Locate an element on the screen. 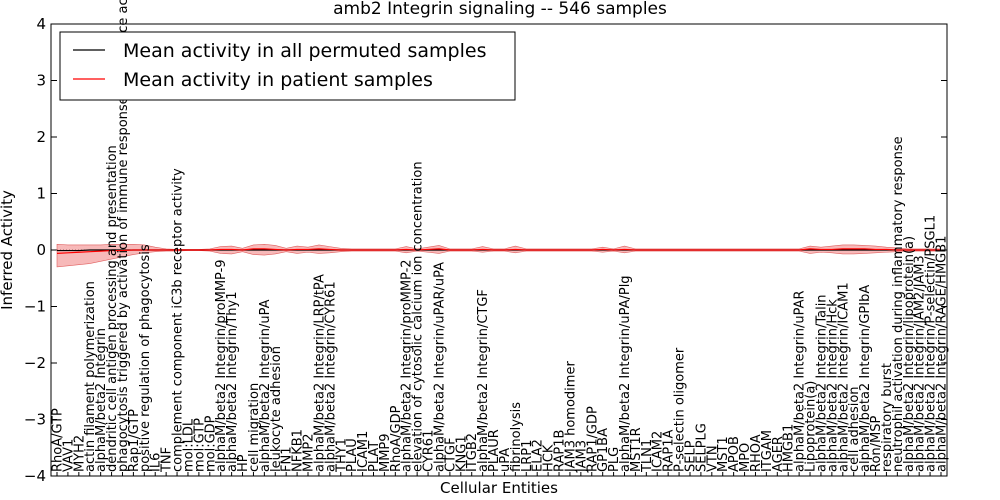  x-tick-label: CTGF is located at coordinates (450, 454).